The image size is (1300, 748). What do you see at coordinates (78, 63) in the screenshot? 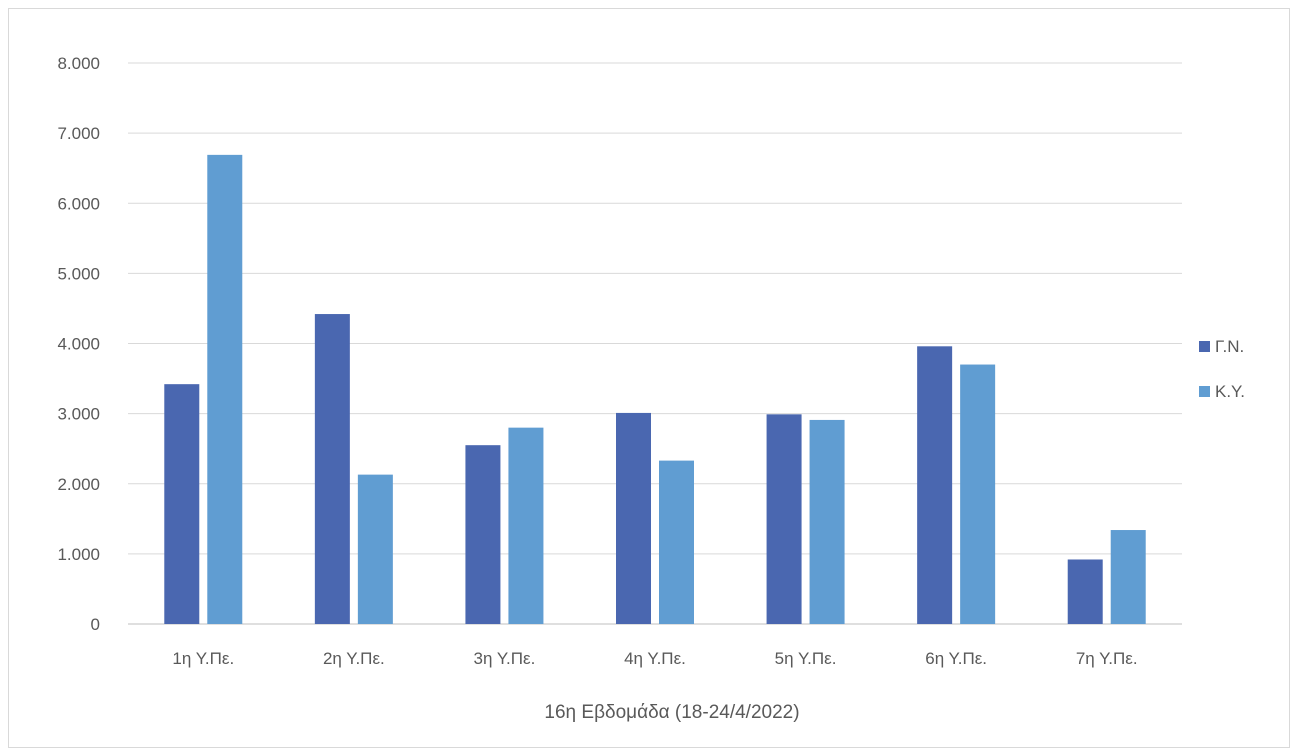
I see `y-tick-label: 8.000` at bounding box center [78, 63].